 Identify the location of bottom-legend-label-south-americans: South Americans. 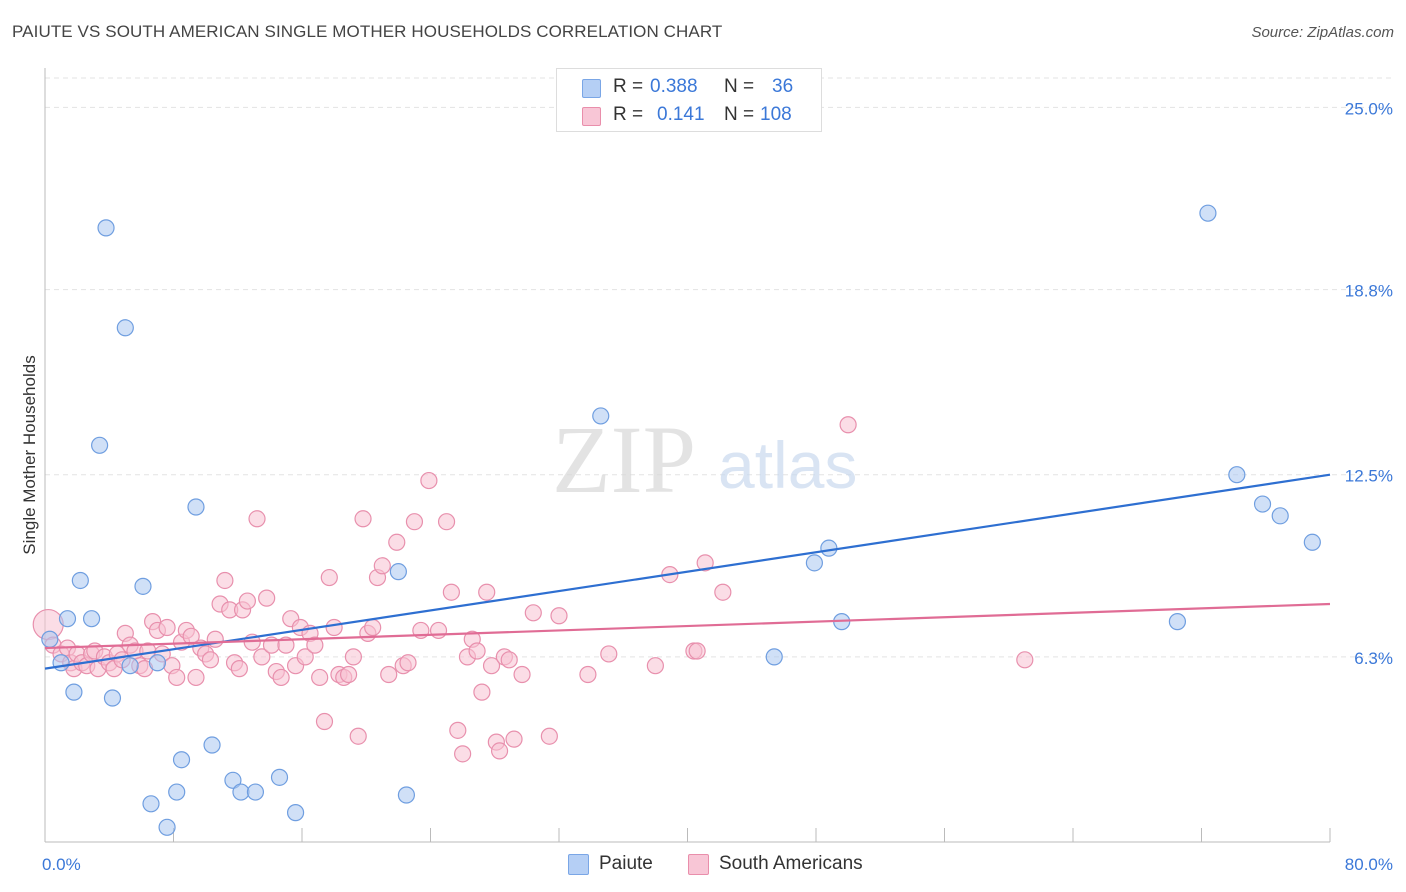
(791, 863).